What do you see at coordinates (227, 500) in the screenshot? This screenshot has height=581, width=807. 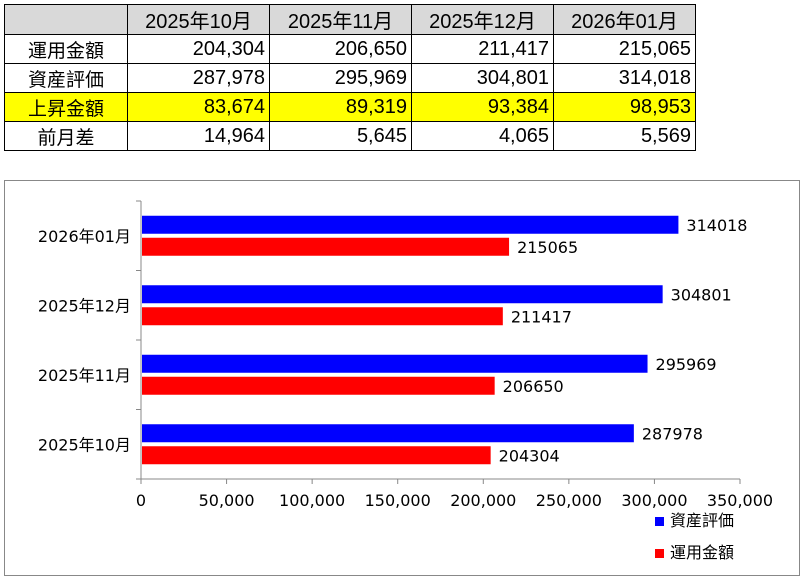 I see `x-tick-label: 50,000` at bounding box center [227, 500].